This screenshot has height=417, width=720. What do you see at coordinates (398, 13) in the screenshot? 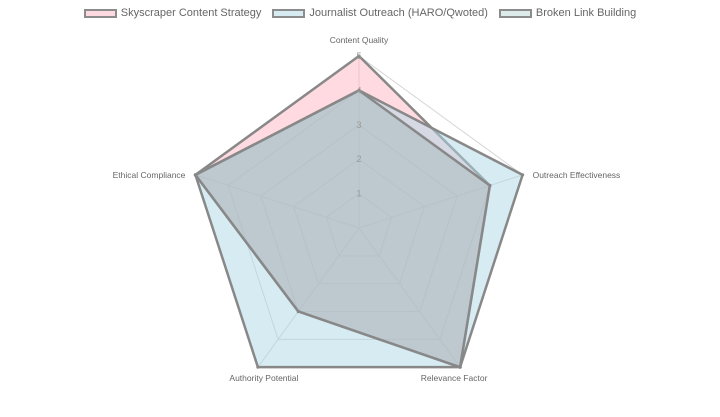
I see `legend-label-journalist-outreach: Journalist Outreach (HARO/Qwoted)` at bounding box center [398, 13].